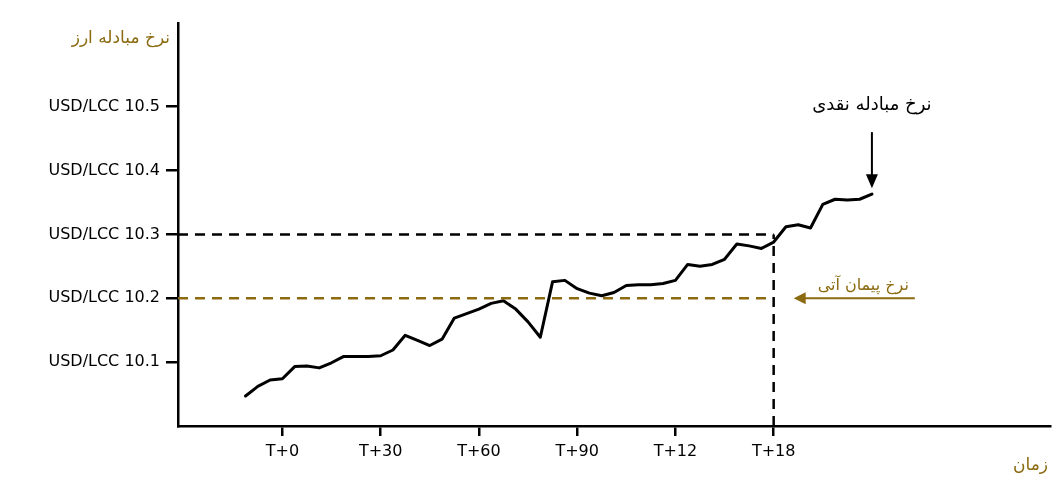 The height and width of the screenshot is (484, 1064). I want to click on y-tick-label: 10.3 USD/LCC, so click(104, 233).